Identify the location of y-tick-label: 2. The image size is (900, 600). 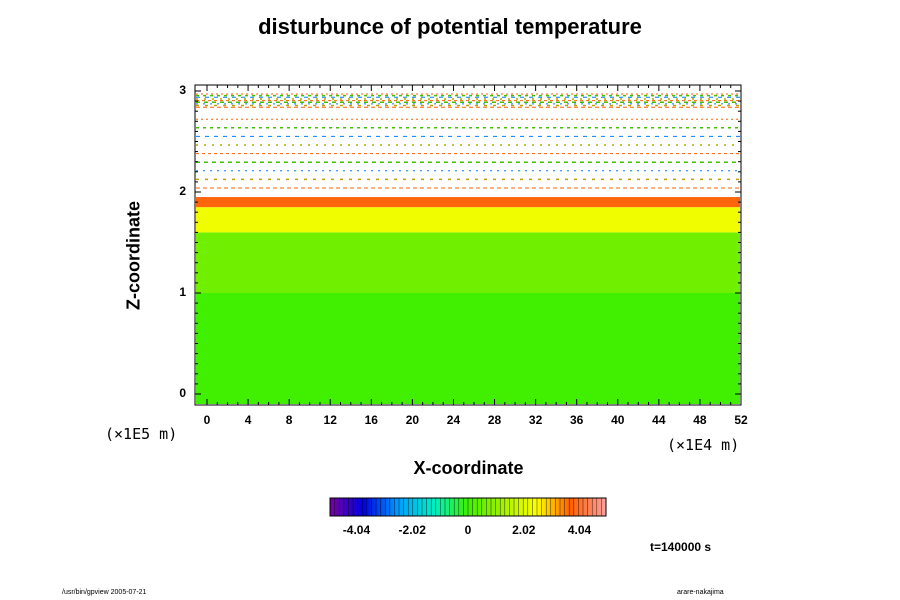
(182, 191).